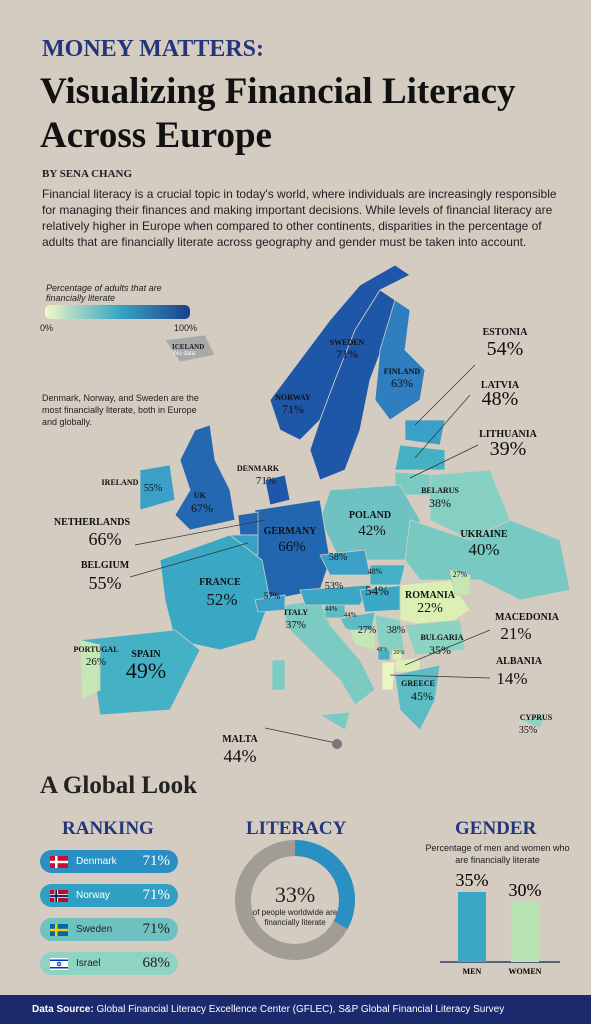 This screenshot has width=591, height=1024. What do you see at coordinates (95, 649) in the screenshot?
I see `country-name: PORTUGAL` at bounding box center [95, 649].